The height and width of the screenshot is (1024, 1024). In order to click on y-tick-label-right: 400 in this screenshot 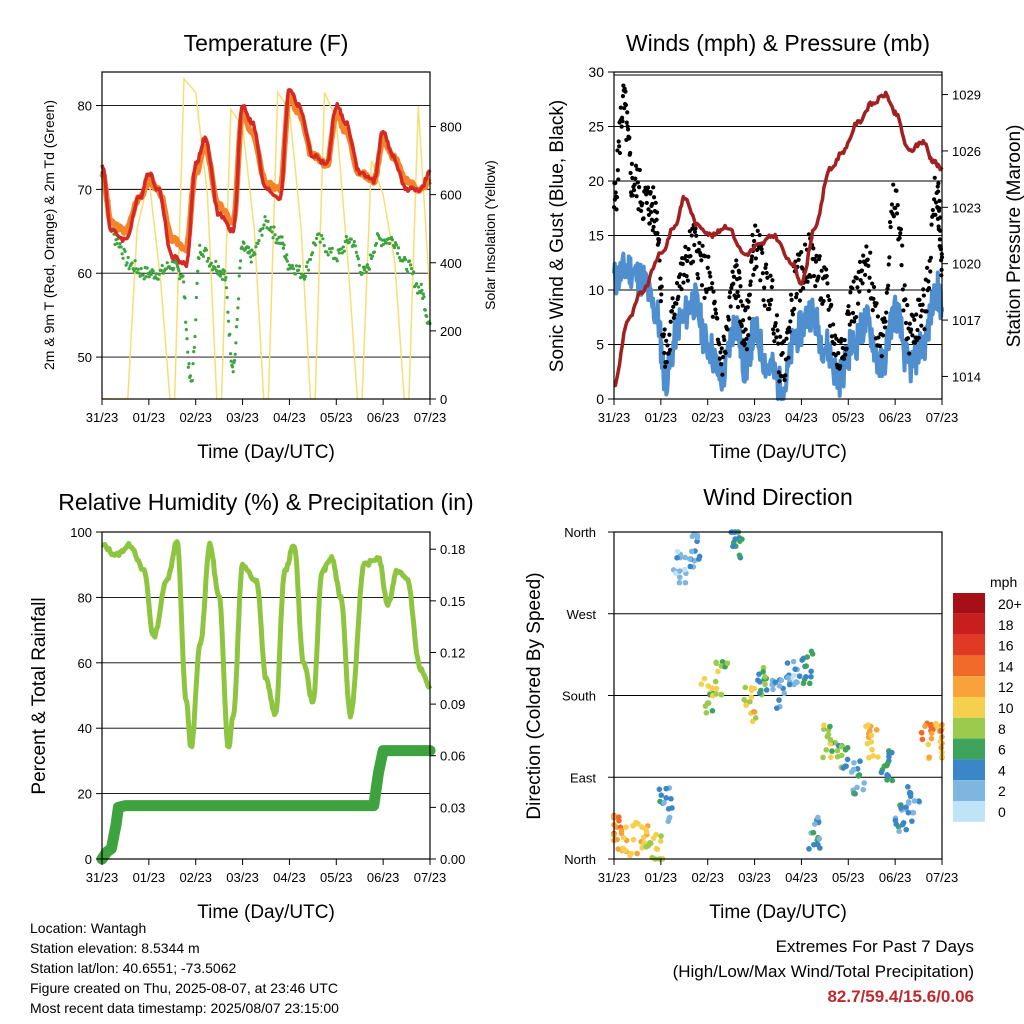, I will do `click(451, 263)`.